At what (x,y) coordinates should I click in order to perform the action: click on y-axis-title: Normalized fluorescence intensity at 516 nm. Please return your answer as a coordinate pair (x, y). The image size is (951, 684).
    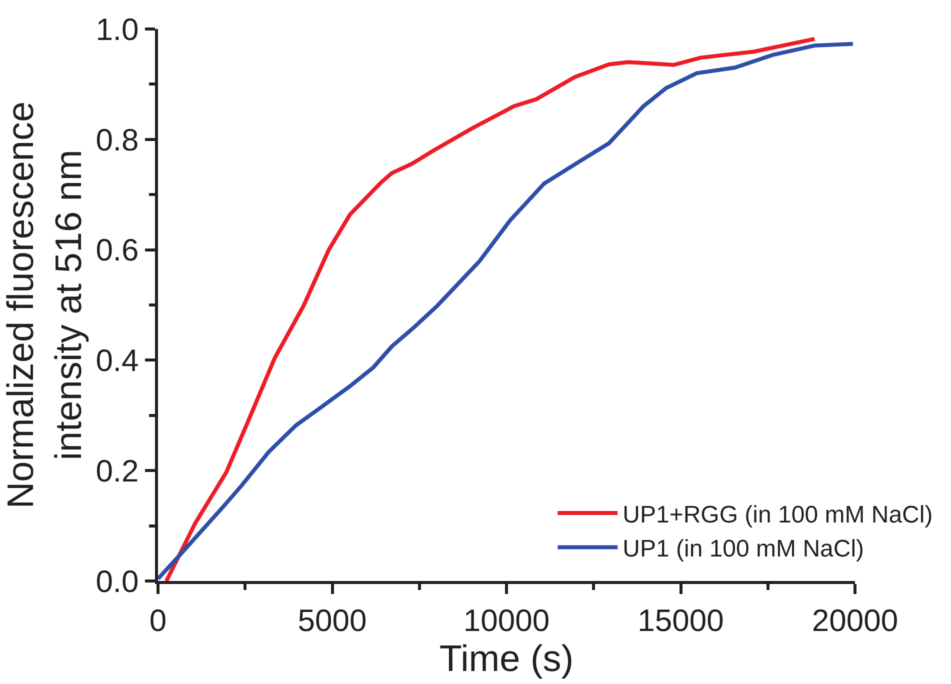
    Looking at the image, I should click on (45, 305).